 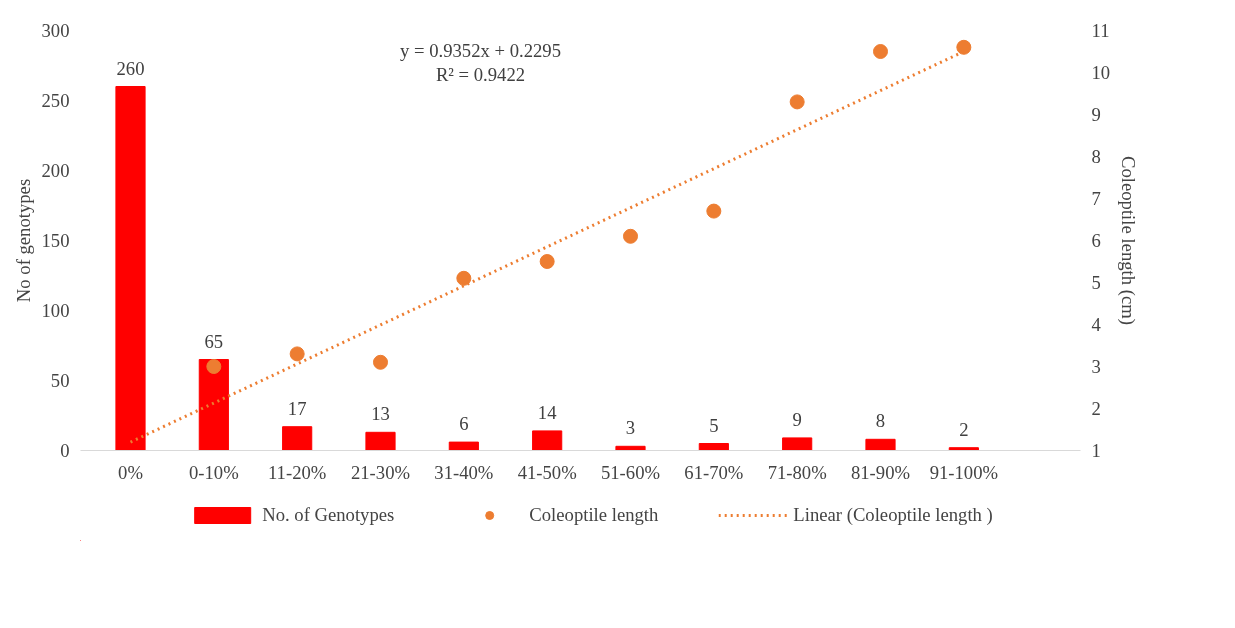 I want to click on x-tick-label: 0-10%, so click(x=213, y=472).